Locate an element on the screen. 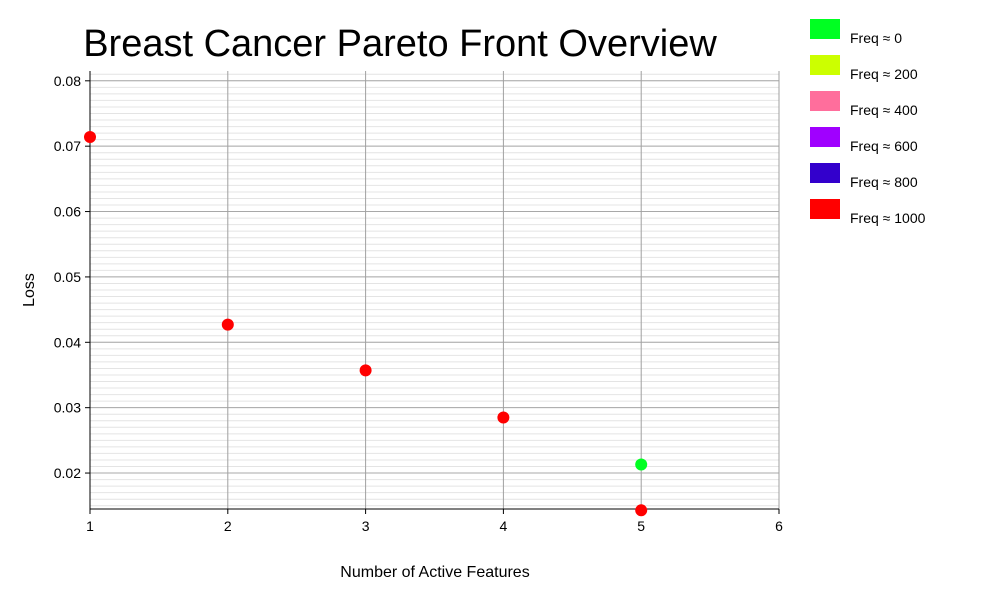 This screenshot has height=600, width=1000. y-tick-label: 0.04 is located at coordinates (67, 342).